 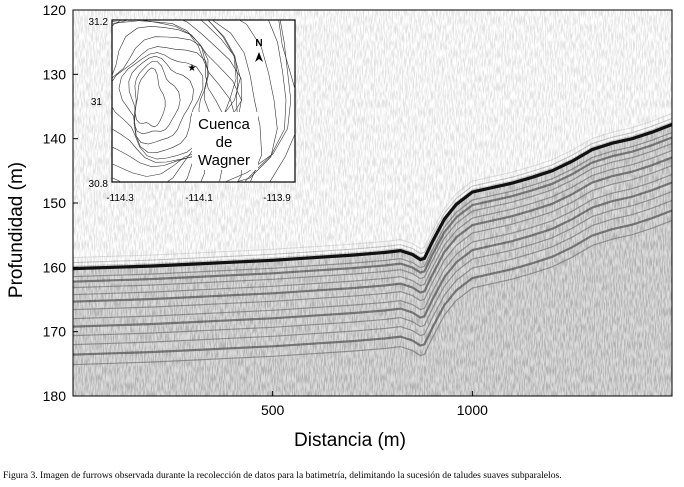 What do you see at coordinates (374, 404) in the screenshot?
I see `x-axis: 500 1000` at bounding box center [374, 404].